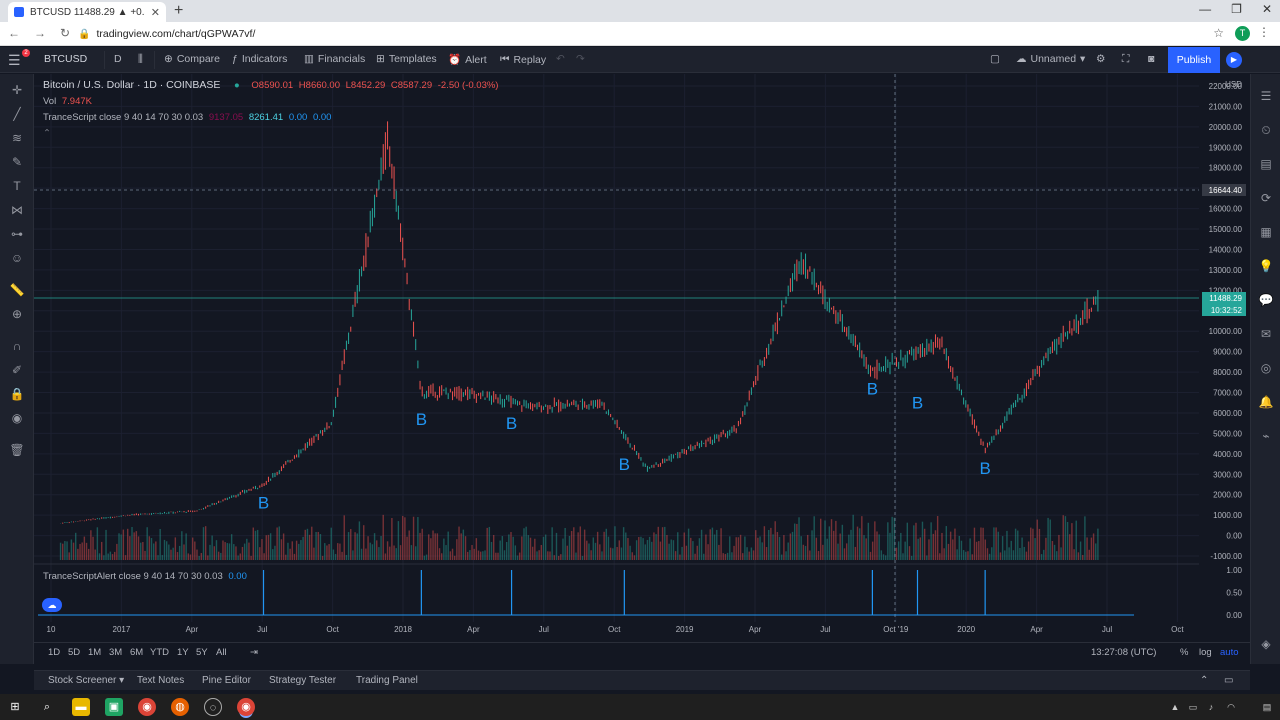 The height and width of the screenshot is (720, 1280). Describe the element at coordinates (387, 680) in the screenshot. I see `panel-trading-panel: Trading Panel` at that location.